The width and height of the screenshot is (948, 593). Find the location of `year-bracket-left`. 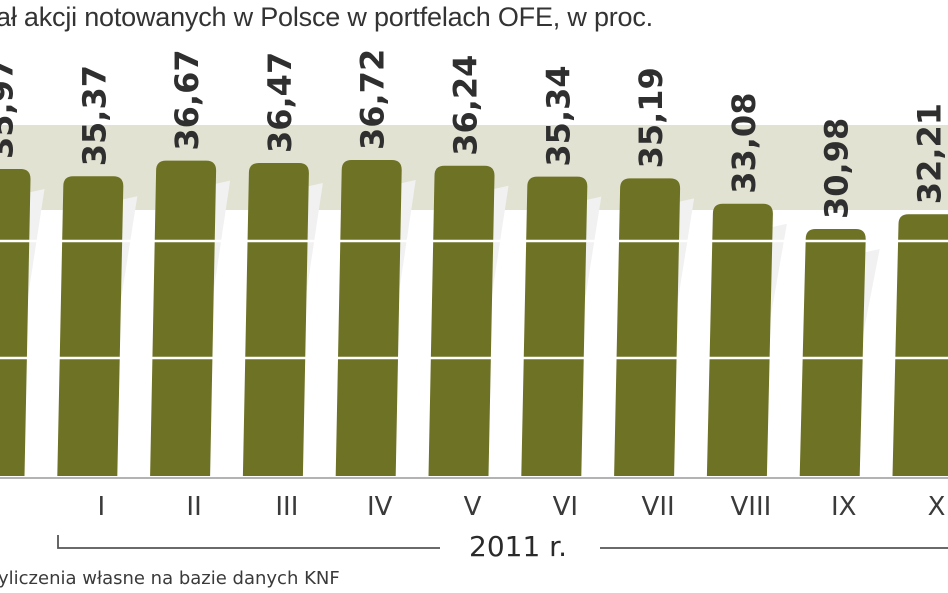

year-bracket-left is located at coordinates (248, 542).